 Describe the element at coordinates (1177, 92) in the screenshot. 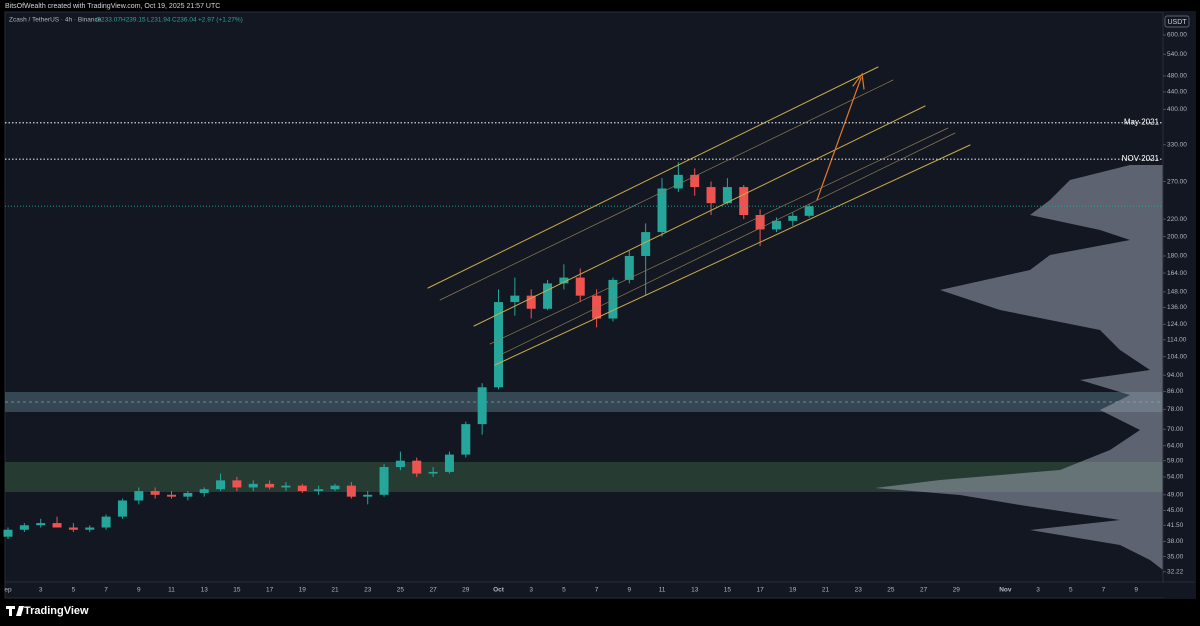

I see `price-tick-label: 440.00` at that location.